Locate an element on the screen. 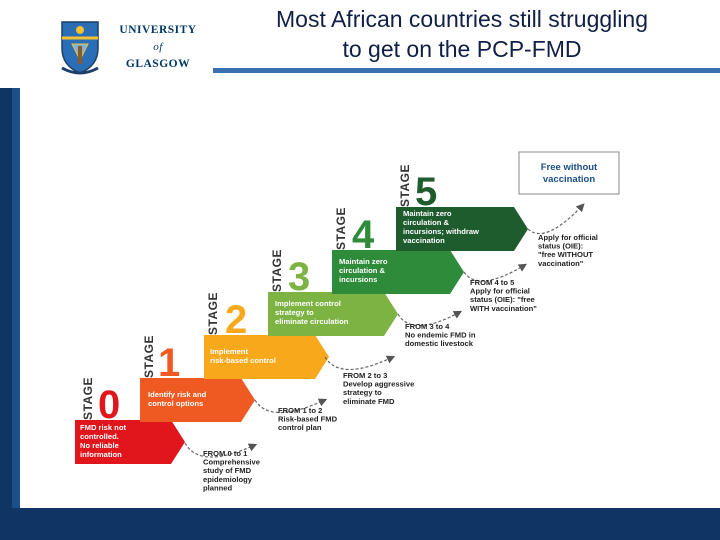 This screenshot has width=720, height=540. stage-2-arrow is located at coordinates (266, 357).